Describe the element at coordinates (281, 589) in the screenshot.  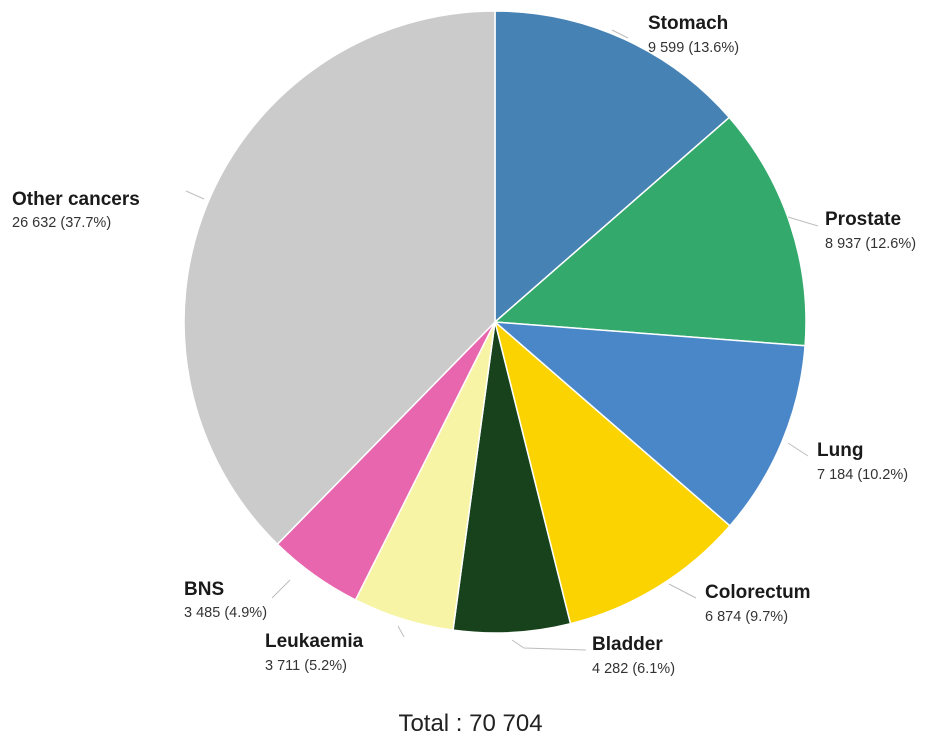
I see `leader-line-bns` at that location.